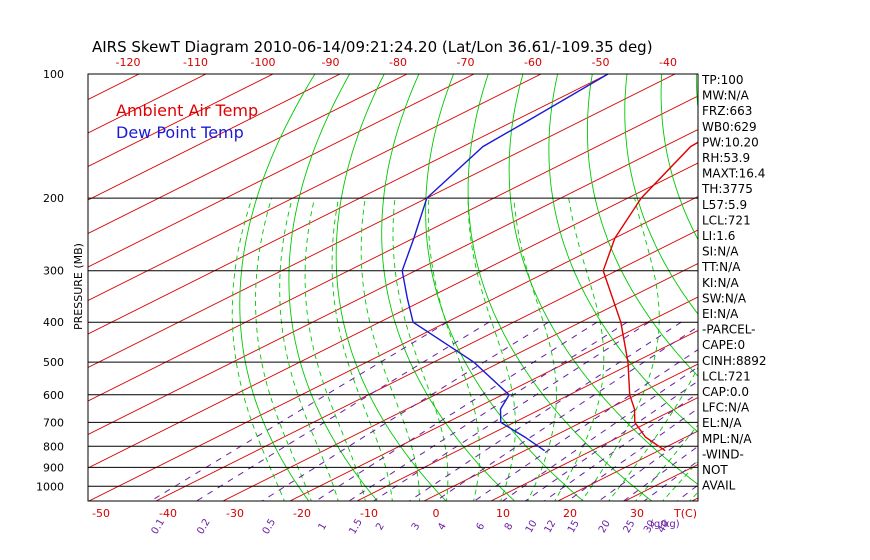 This screenshot has width=870, height=560. I want to click on stat-value: FRZ:663, so click(727, 111).